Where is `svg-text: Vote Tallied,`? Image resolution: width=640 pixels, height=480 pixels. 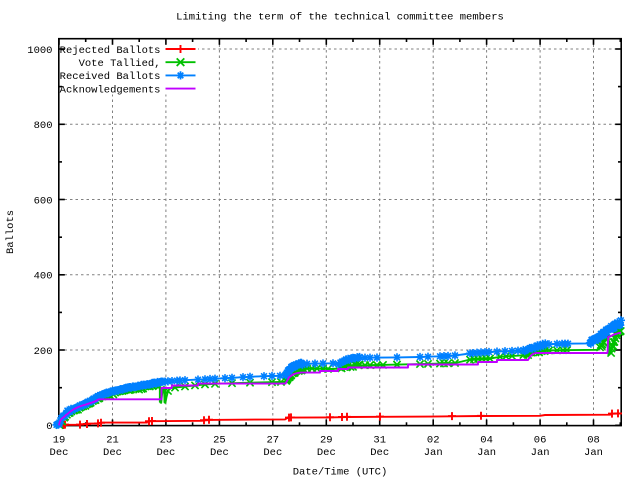 svg-text: Vote Tallied, is located at coordinates (120, 64).